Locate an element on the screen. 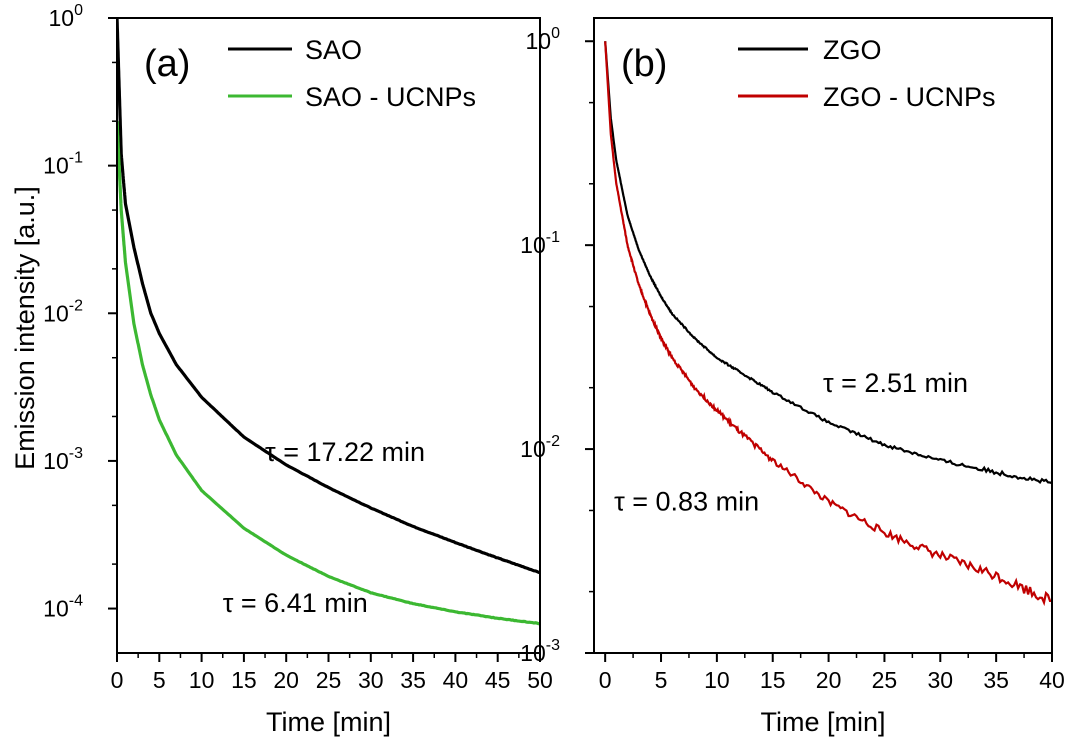  legend-label: ZGO - UCNPs is located at coordinates (909, 97).